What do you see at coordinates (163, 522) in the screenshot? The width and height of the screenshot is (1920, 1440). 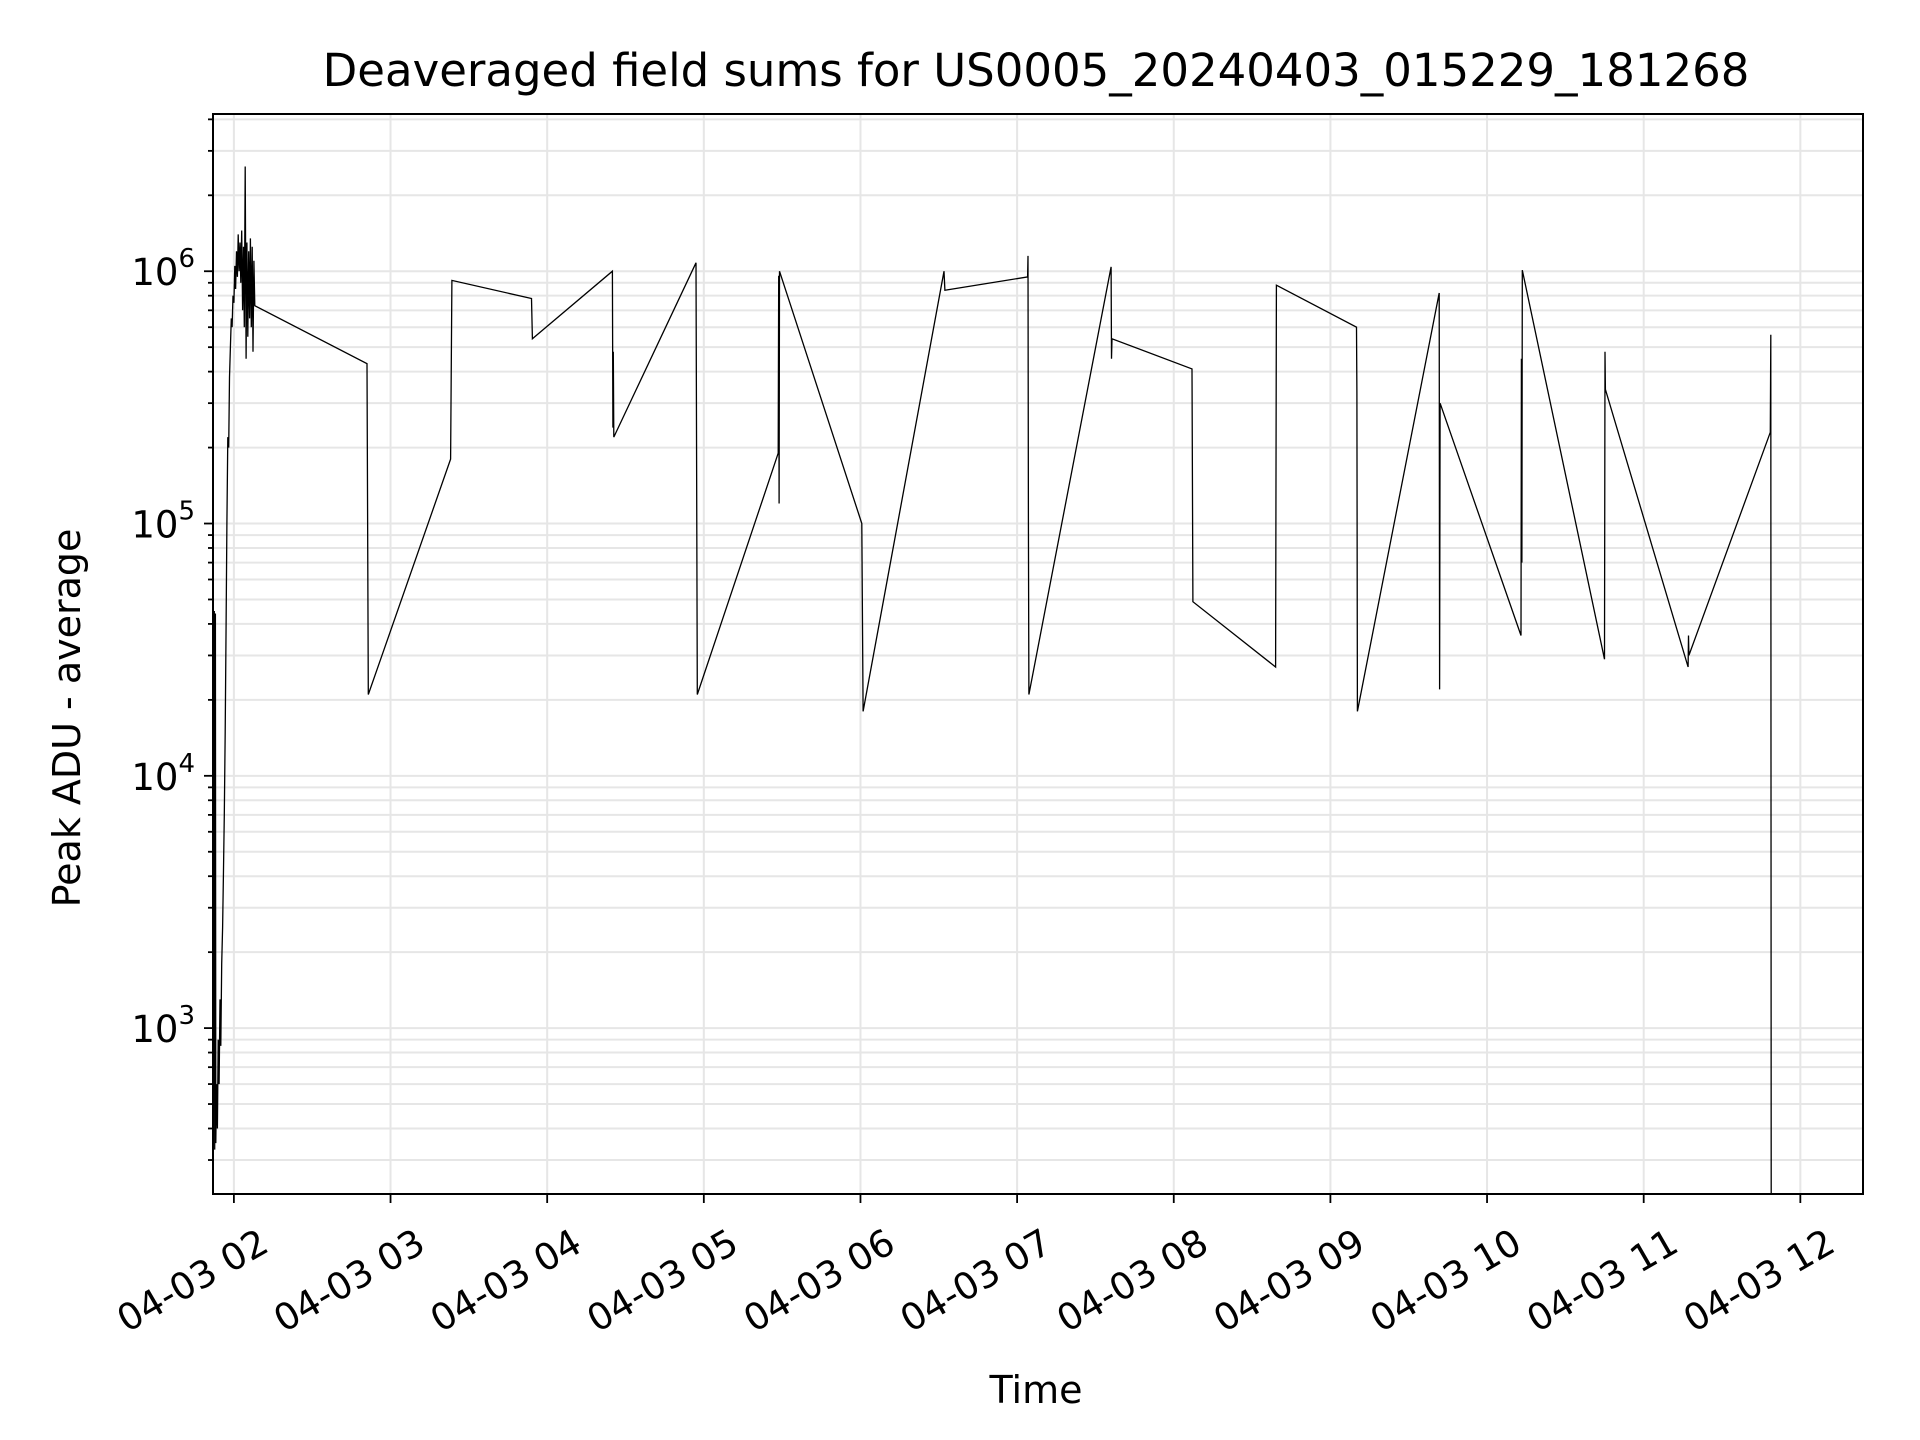 I see `y-tick-label: 10⁵` at bounding box center [163, 522].